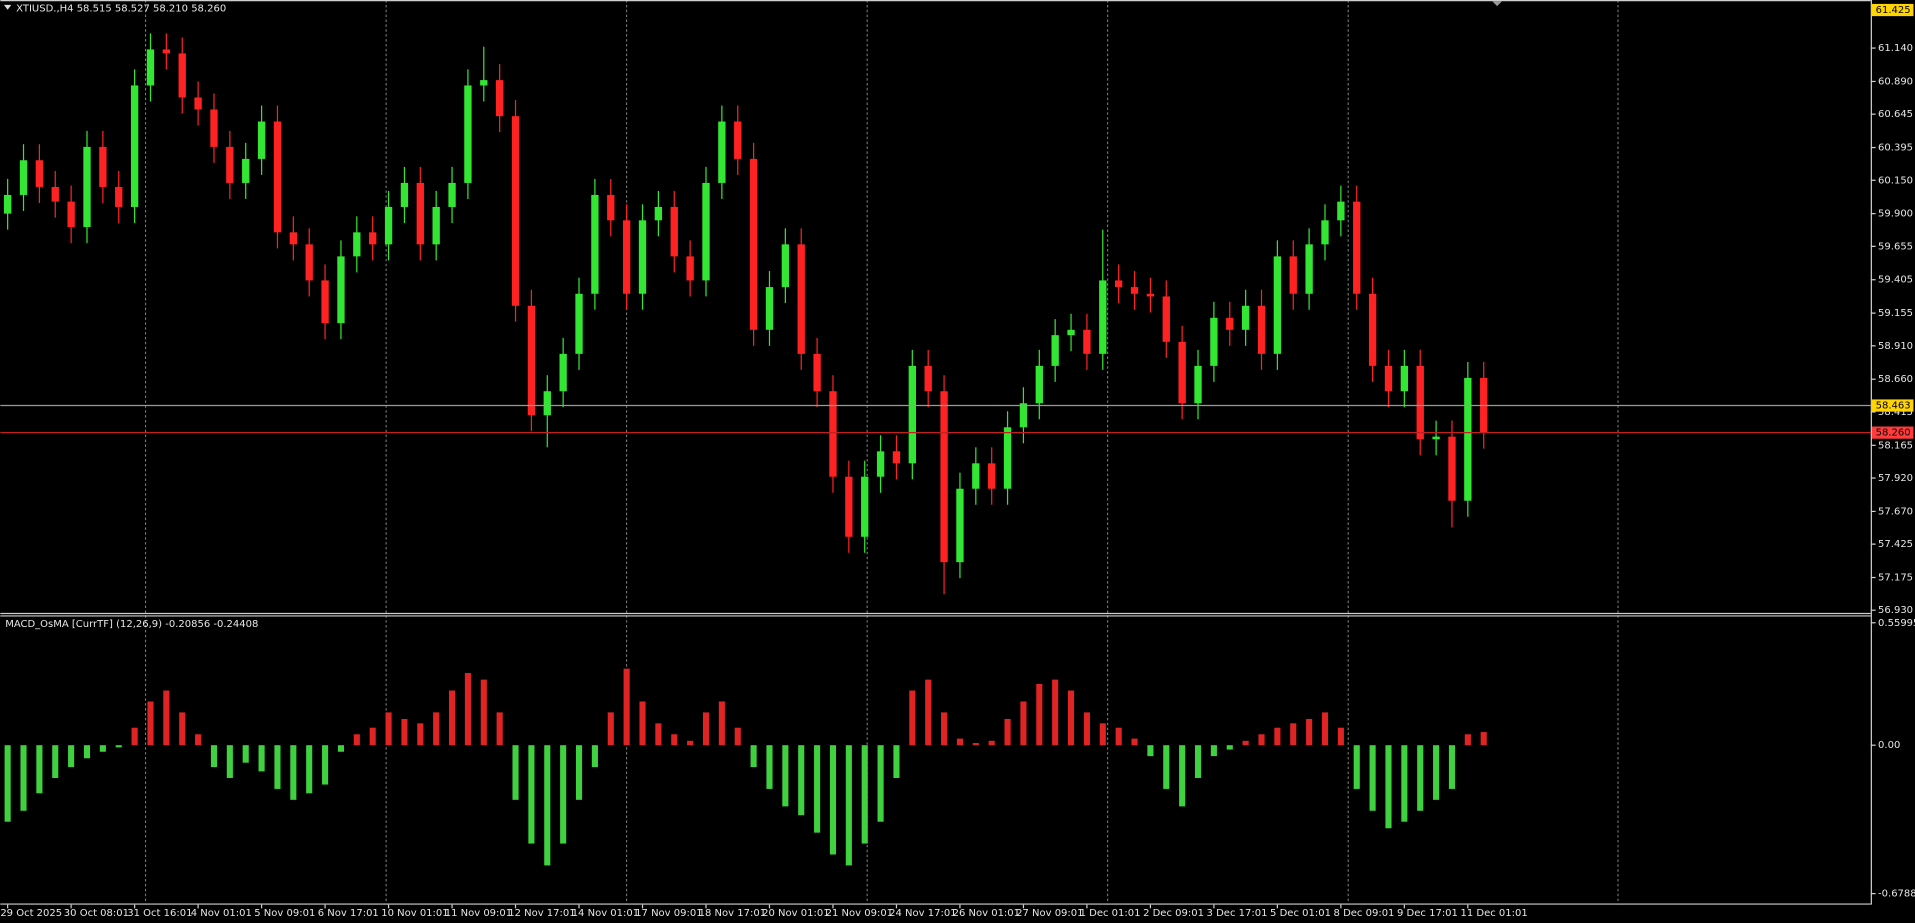 The width and height of the screenshot is (1915, 923). What do you see at coordinates (859, 913) in the screenshot?
I see `x-tick-label: 21 Nov 09:01` at bounding box center [859, 913].